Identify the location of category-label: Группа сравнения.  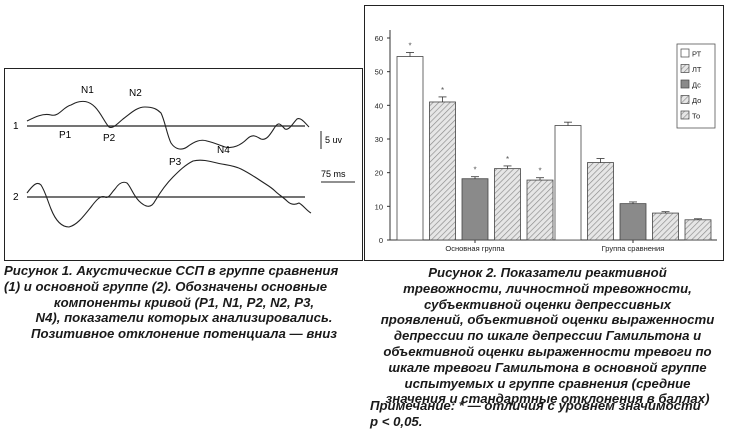
(633, 248).